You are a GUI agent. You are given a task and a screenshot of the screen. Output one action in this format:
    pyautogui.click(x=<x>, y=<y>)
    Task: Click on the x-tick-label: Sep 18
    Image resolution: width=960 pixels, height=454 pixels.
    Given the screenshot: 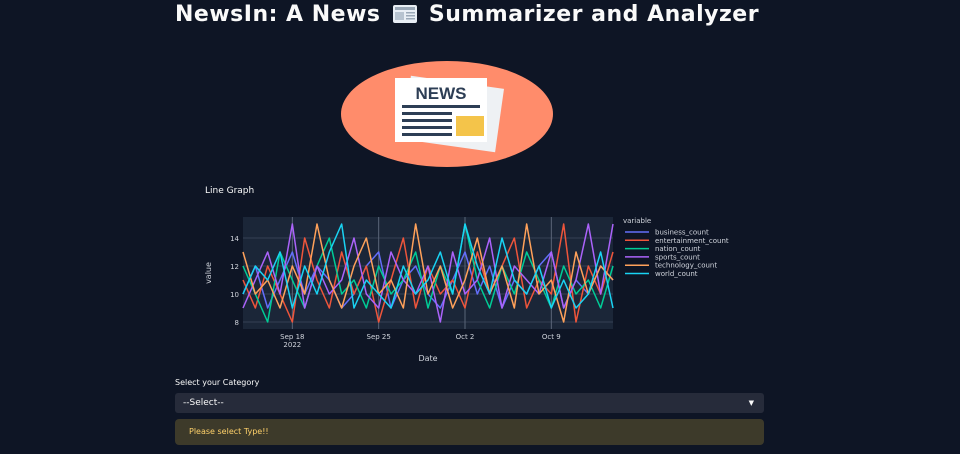 What is the action you would take?
    pyautogui.click(x=292, y=337)
    